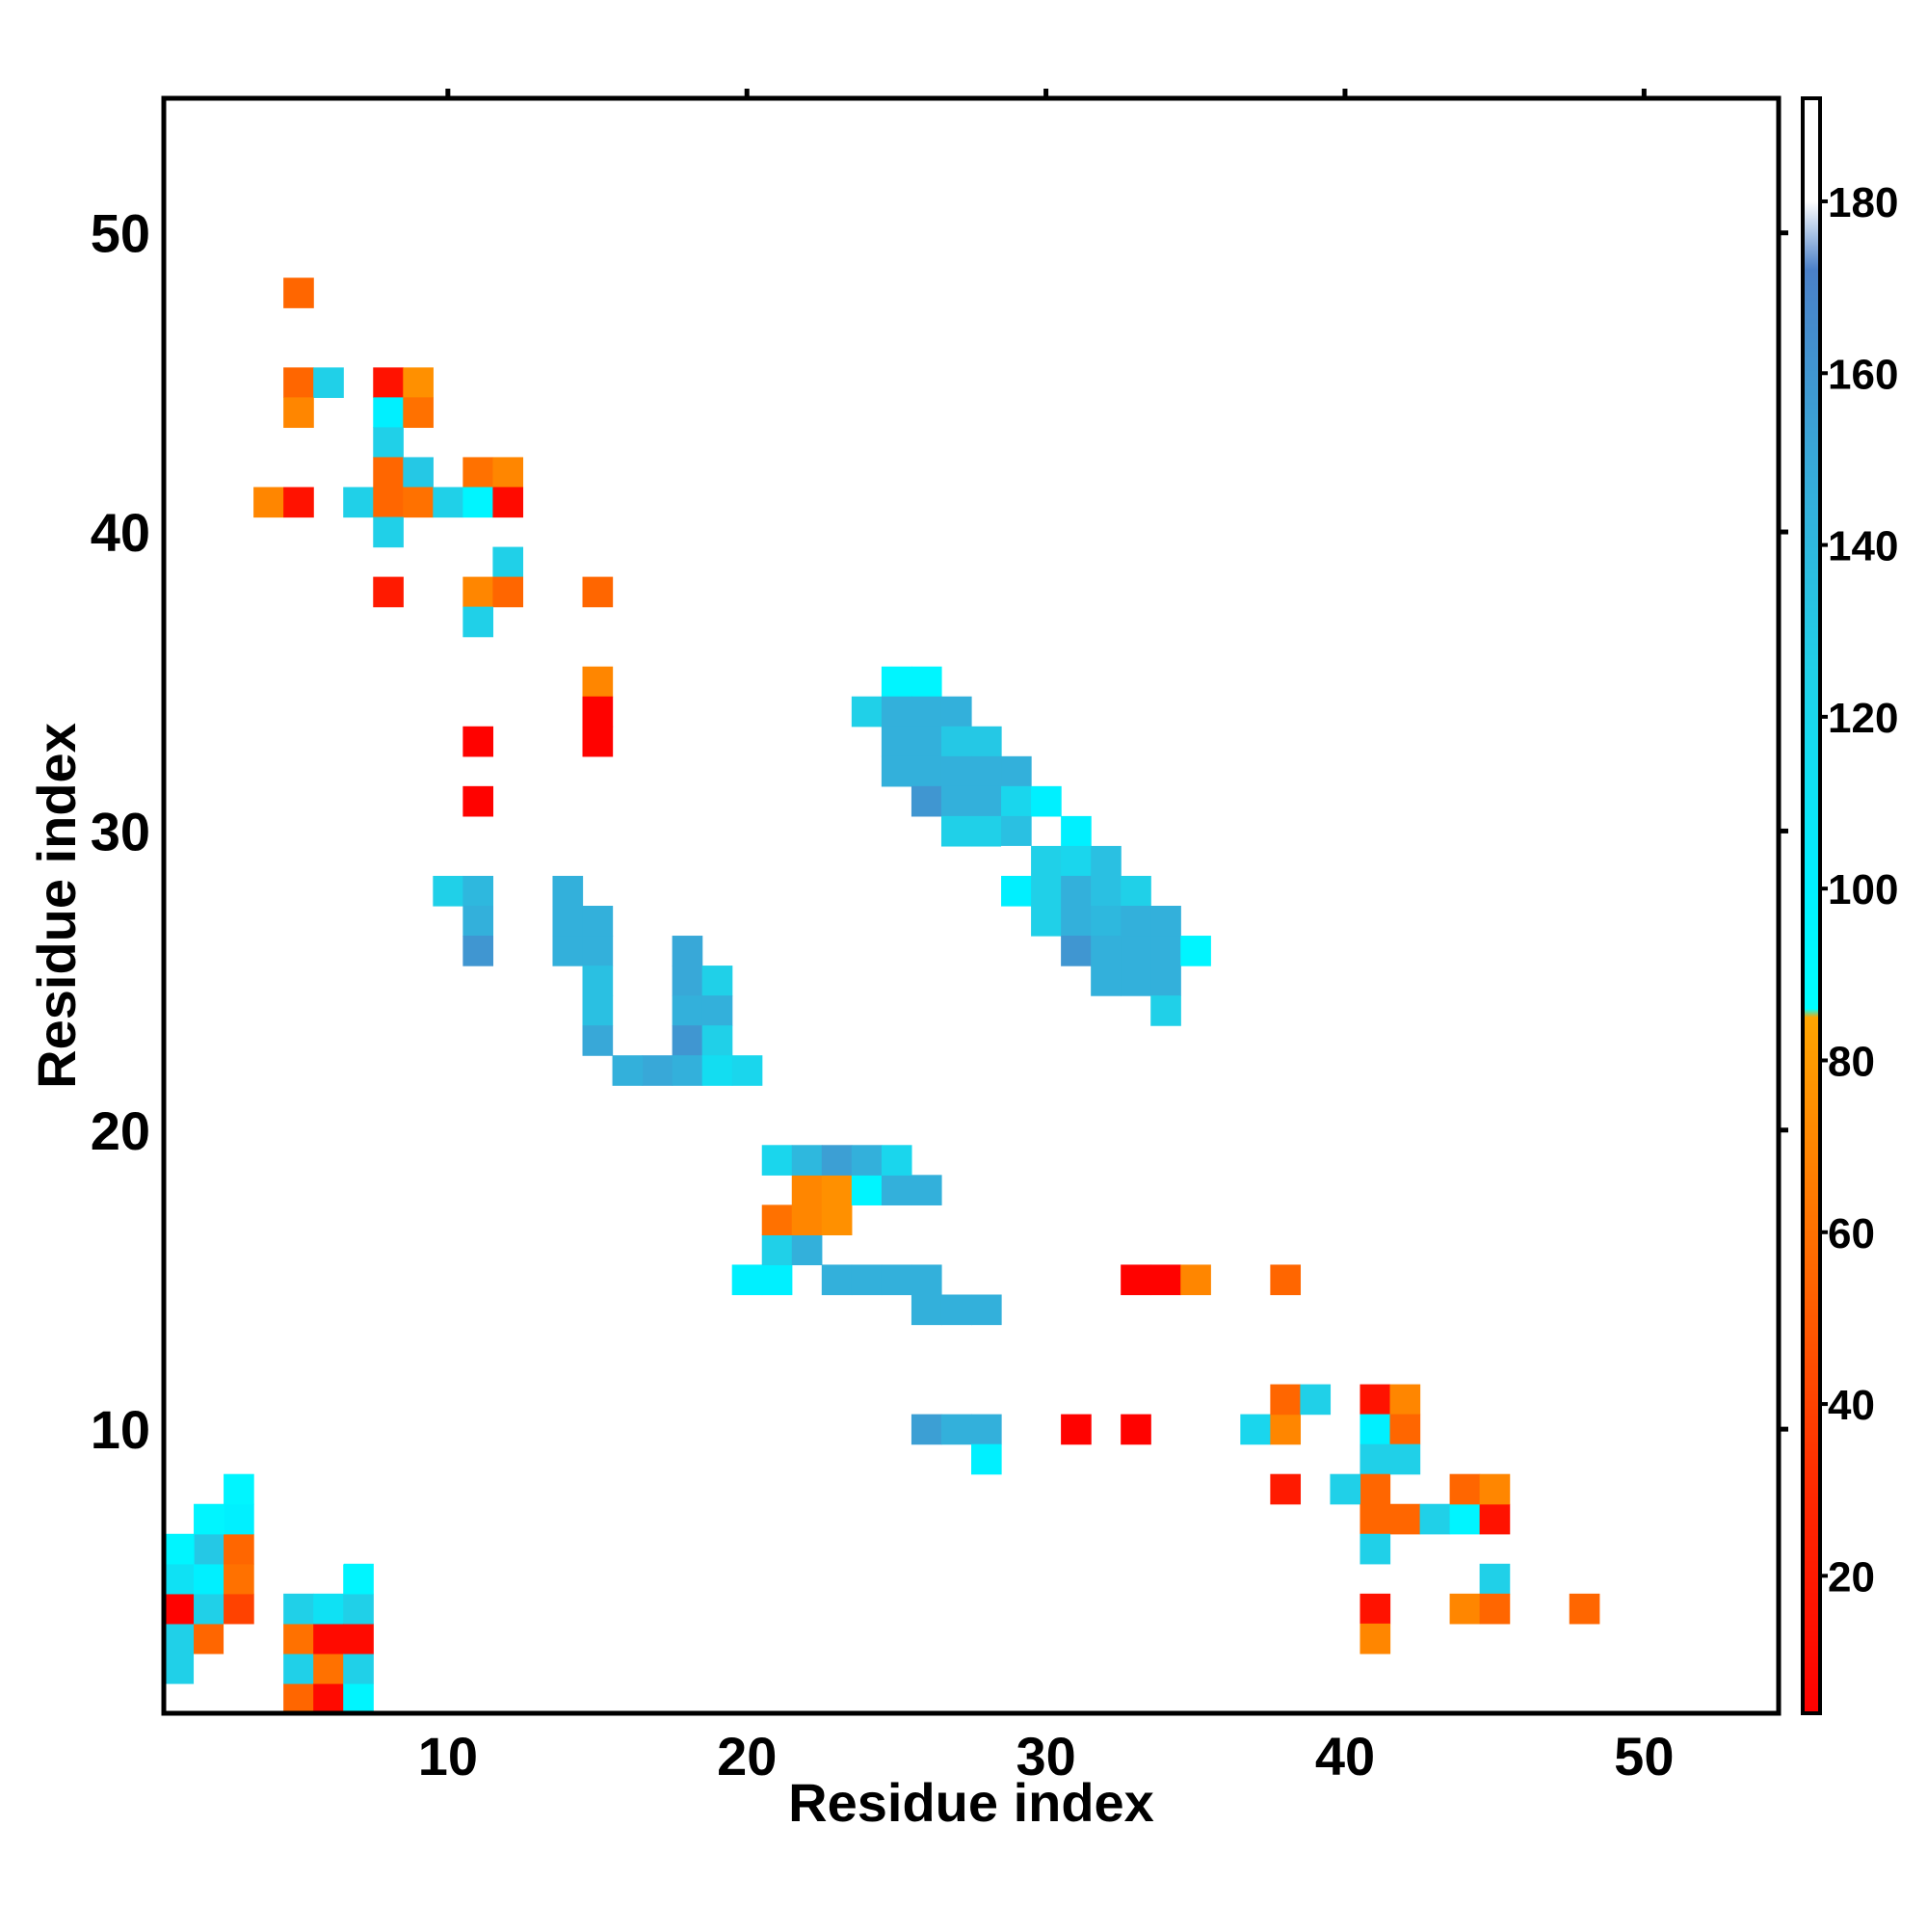 The height and width of the screenshot is (1932, 1927). I want to click on y-tick-label: 10, so click(121, 1429).